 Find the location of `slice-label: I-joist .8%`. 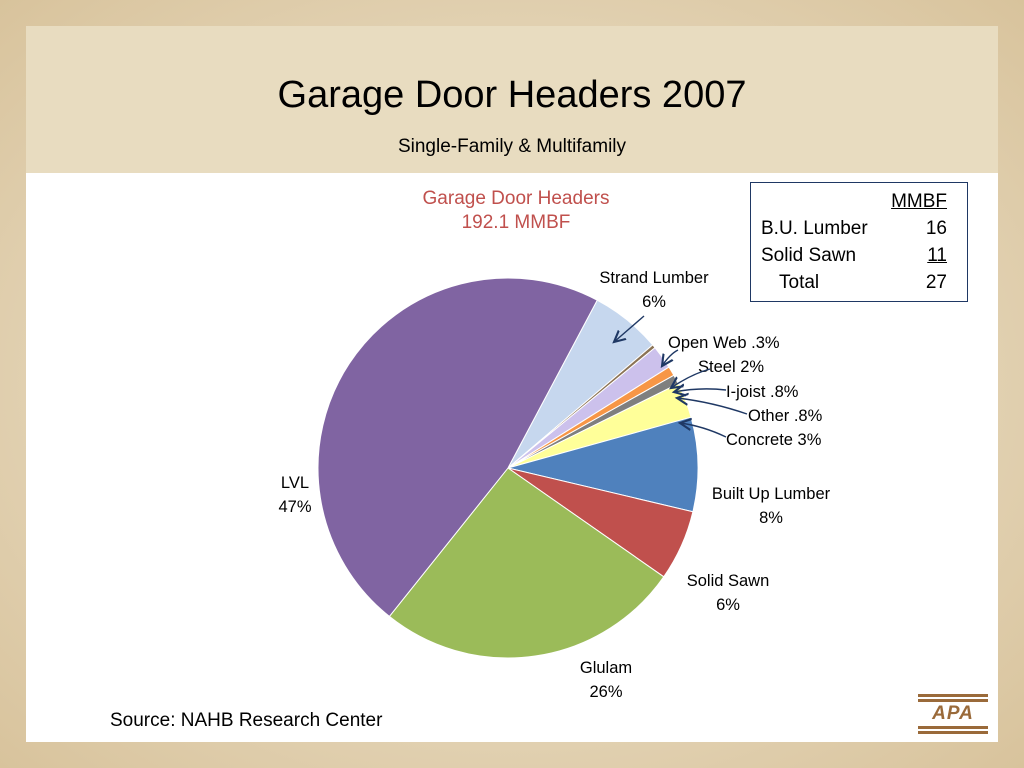

slice-label: I-joist .8% is located at coordinates (762, 392).